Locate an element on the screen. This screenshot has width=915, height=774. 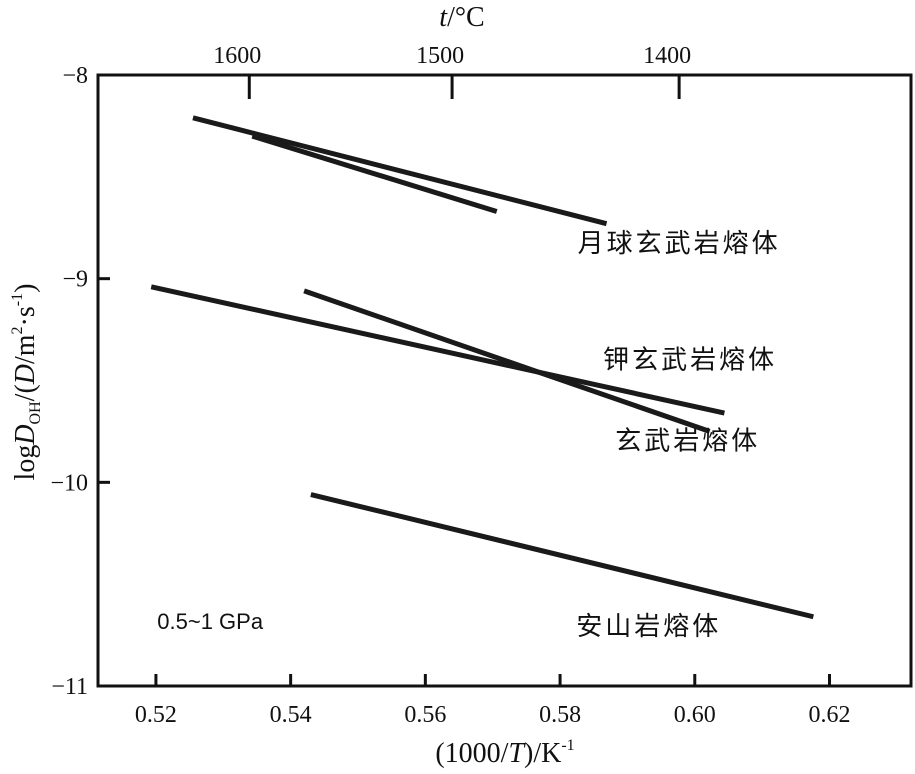
top-tick-label: 1400 is located at coordinates (667, 56).